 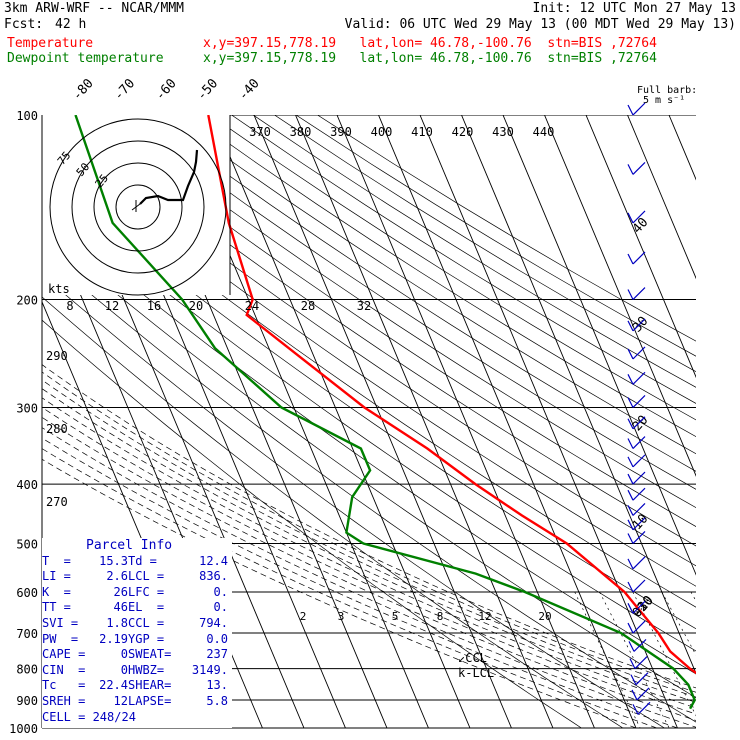 I want to click on parcel-info-cell: HWBZ=, so click(x=146, y=669).